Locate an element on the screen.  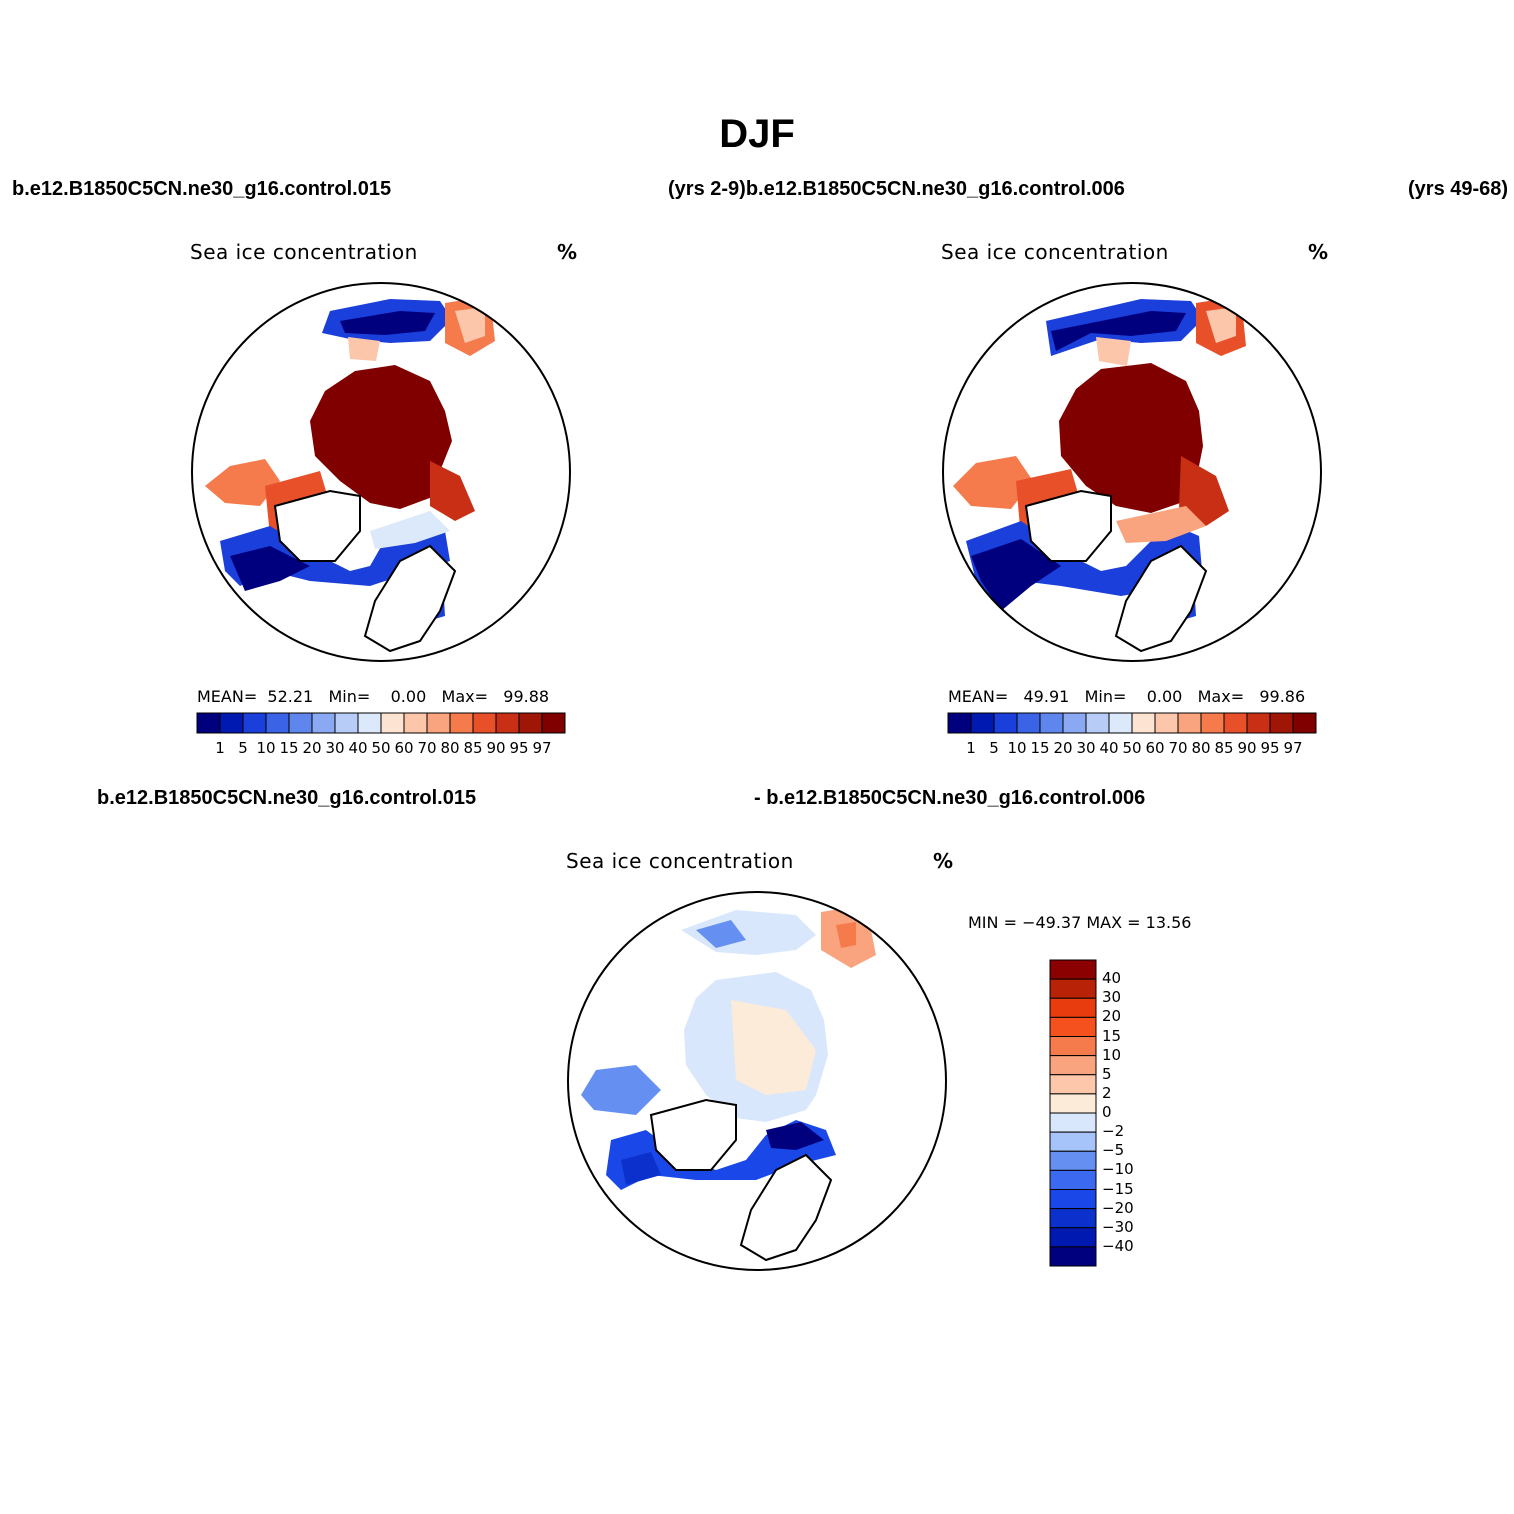
diff-case-b-label: - b.e12.B1850C5CN.ne30_g16.control.006 is located at coordinates (950, 798).